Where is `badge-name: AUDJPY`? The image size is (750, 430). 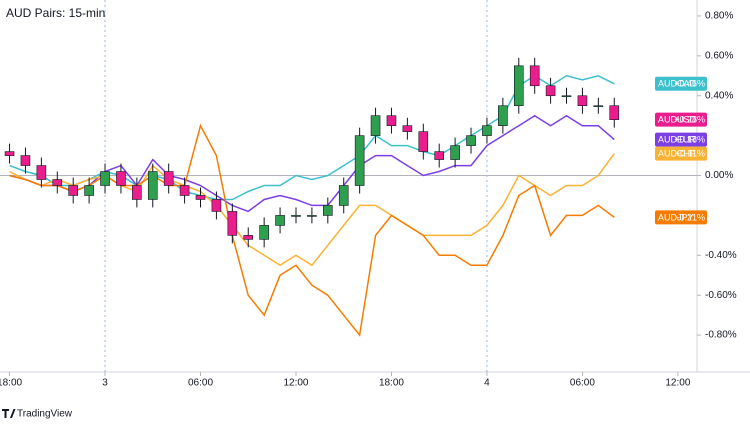 badge-name: AUDJPY is located at coordinates (676, 217).